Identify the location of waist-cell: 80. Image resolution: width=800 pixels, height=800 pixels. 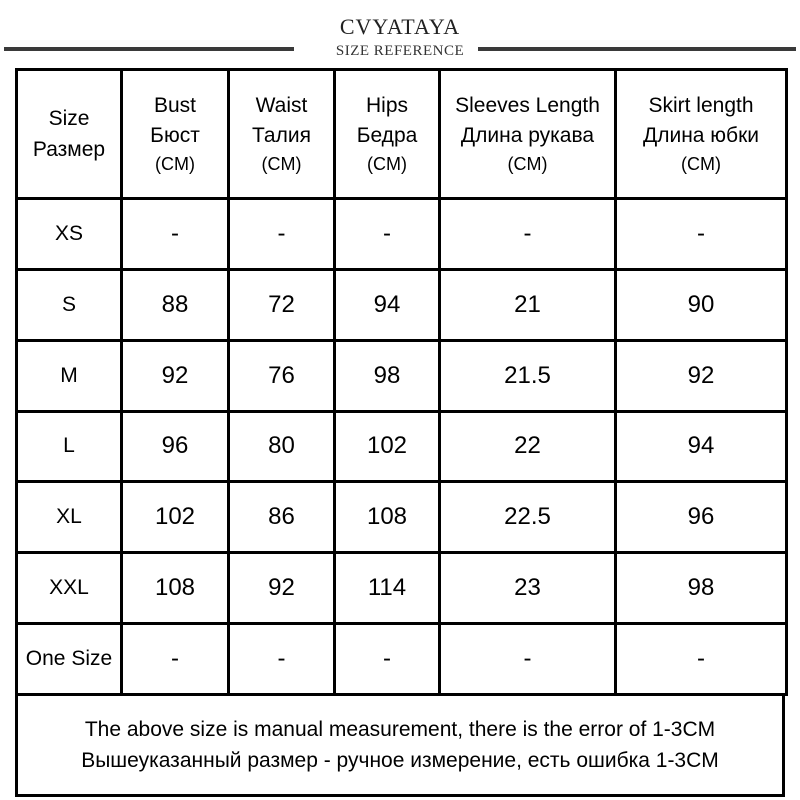
(281, 446).